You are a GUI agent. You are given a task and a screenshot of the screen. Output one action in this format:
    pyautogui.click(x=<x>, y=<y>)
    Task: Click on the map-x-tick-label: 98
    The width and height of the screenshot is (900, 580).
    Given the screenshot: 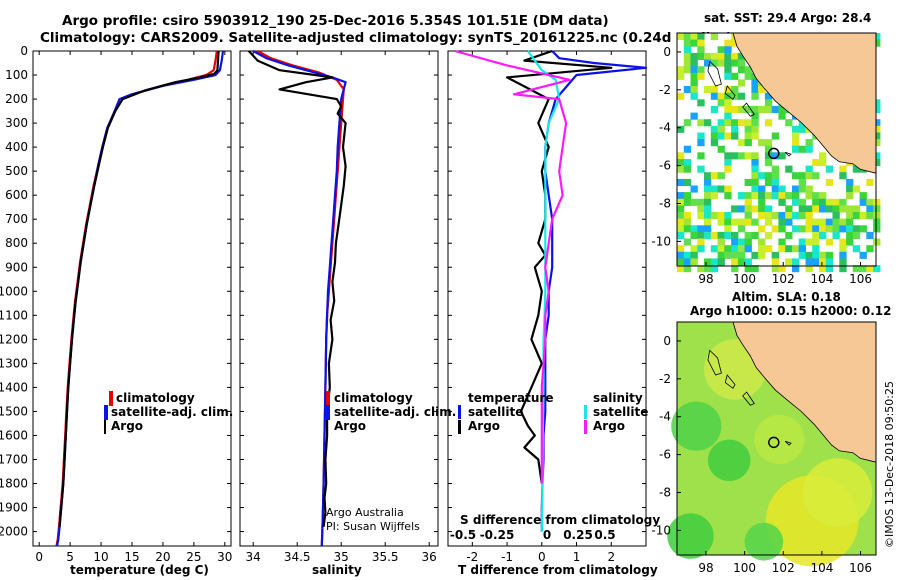 What is the action you would take?
    pyautogui.click(x=705, y=279)
    